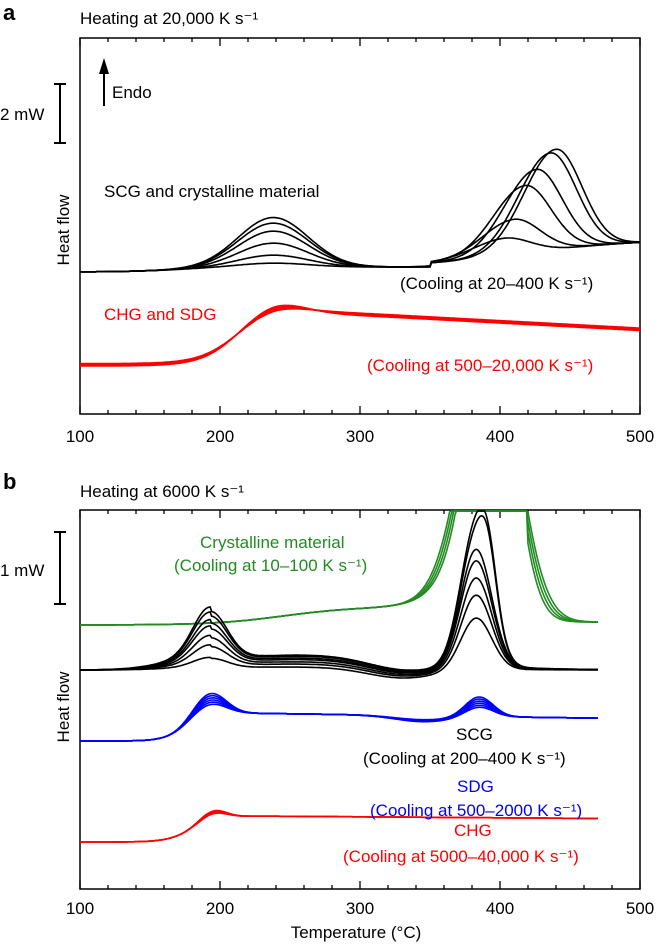 The width and height of the screenshot is (660, 944). What do you see at coordinates (22, 570) in the screenshot?
I see `panel-b-scale-label: 1 mW` at bounding box center [22, 570].